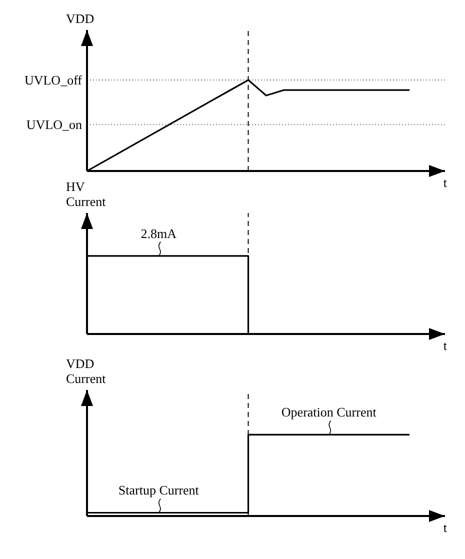 The height and width of the screenshot is (559, 465). Describe the element at coordinates (86, 371) in the screenshot. I see `y-axis-title: VDD Current` at that location.